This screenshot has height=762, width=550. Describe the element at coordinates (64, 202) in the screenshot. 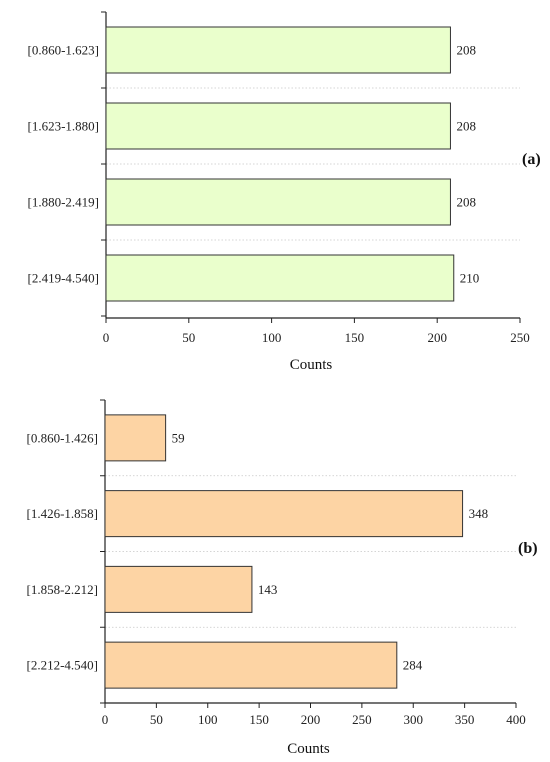

I see `category-label: [1.880-2.419]` at that location.